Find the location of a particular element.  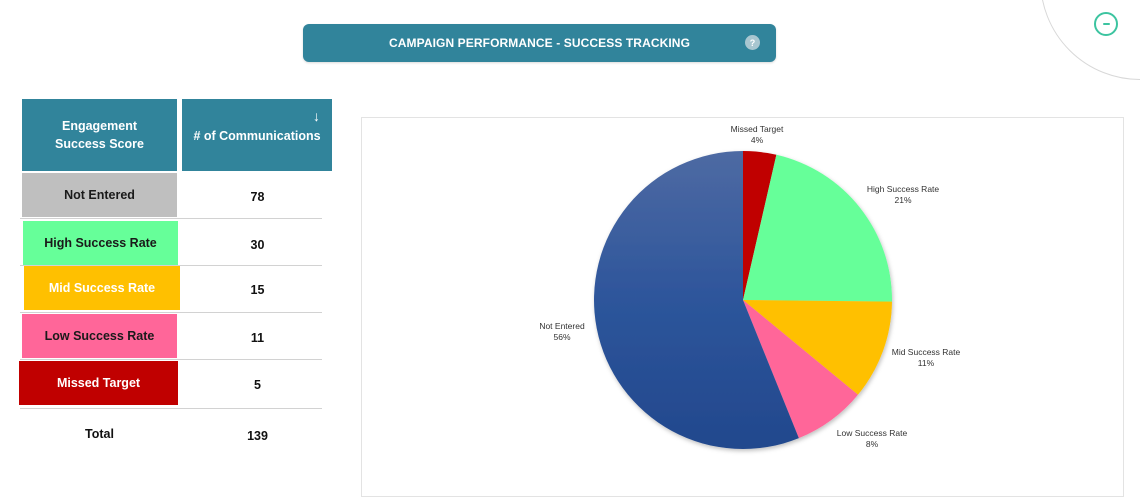

pie-data-label: Missed Target 4% is located at coordinates (757, 135).